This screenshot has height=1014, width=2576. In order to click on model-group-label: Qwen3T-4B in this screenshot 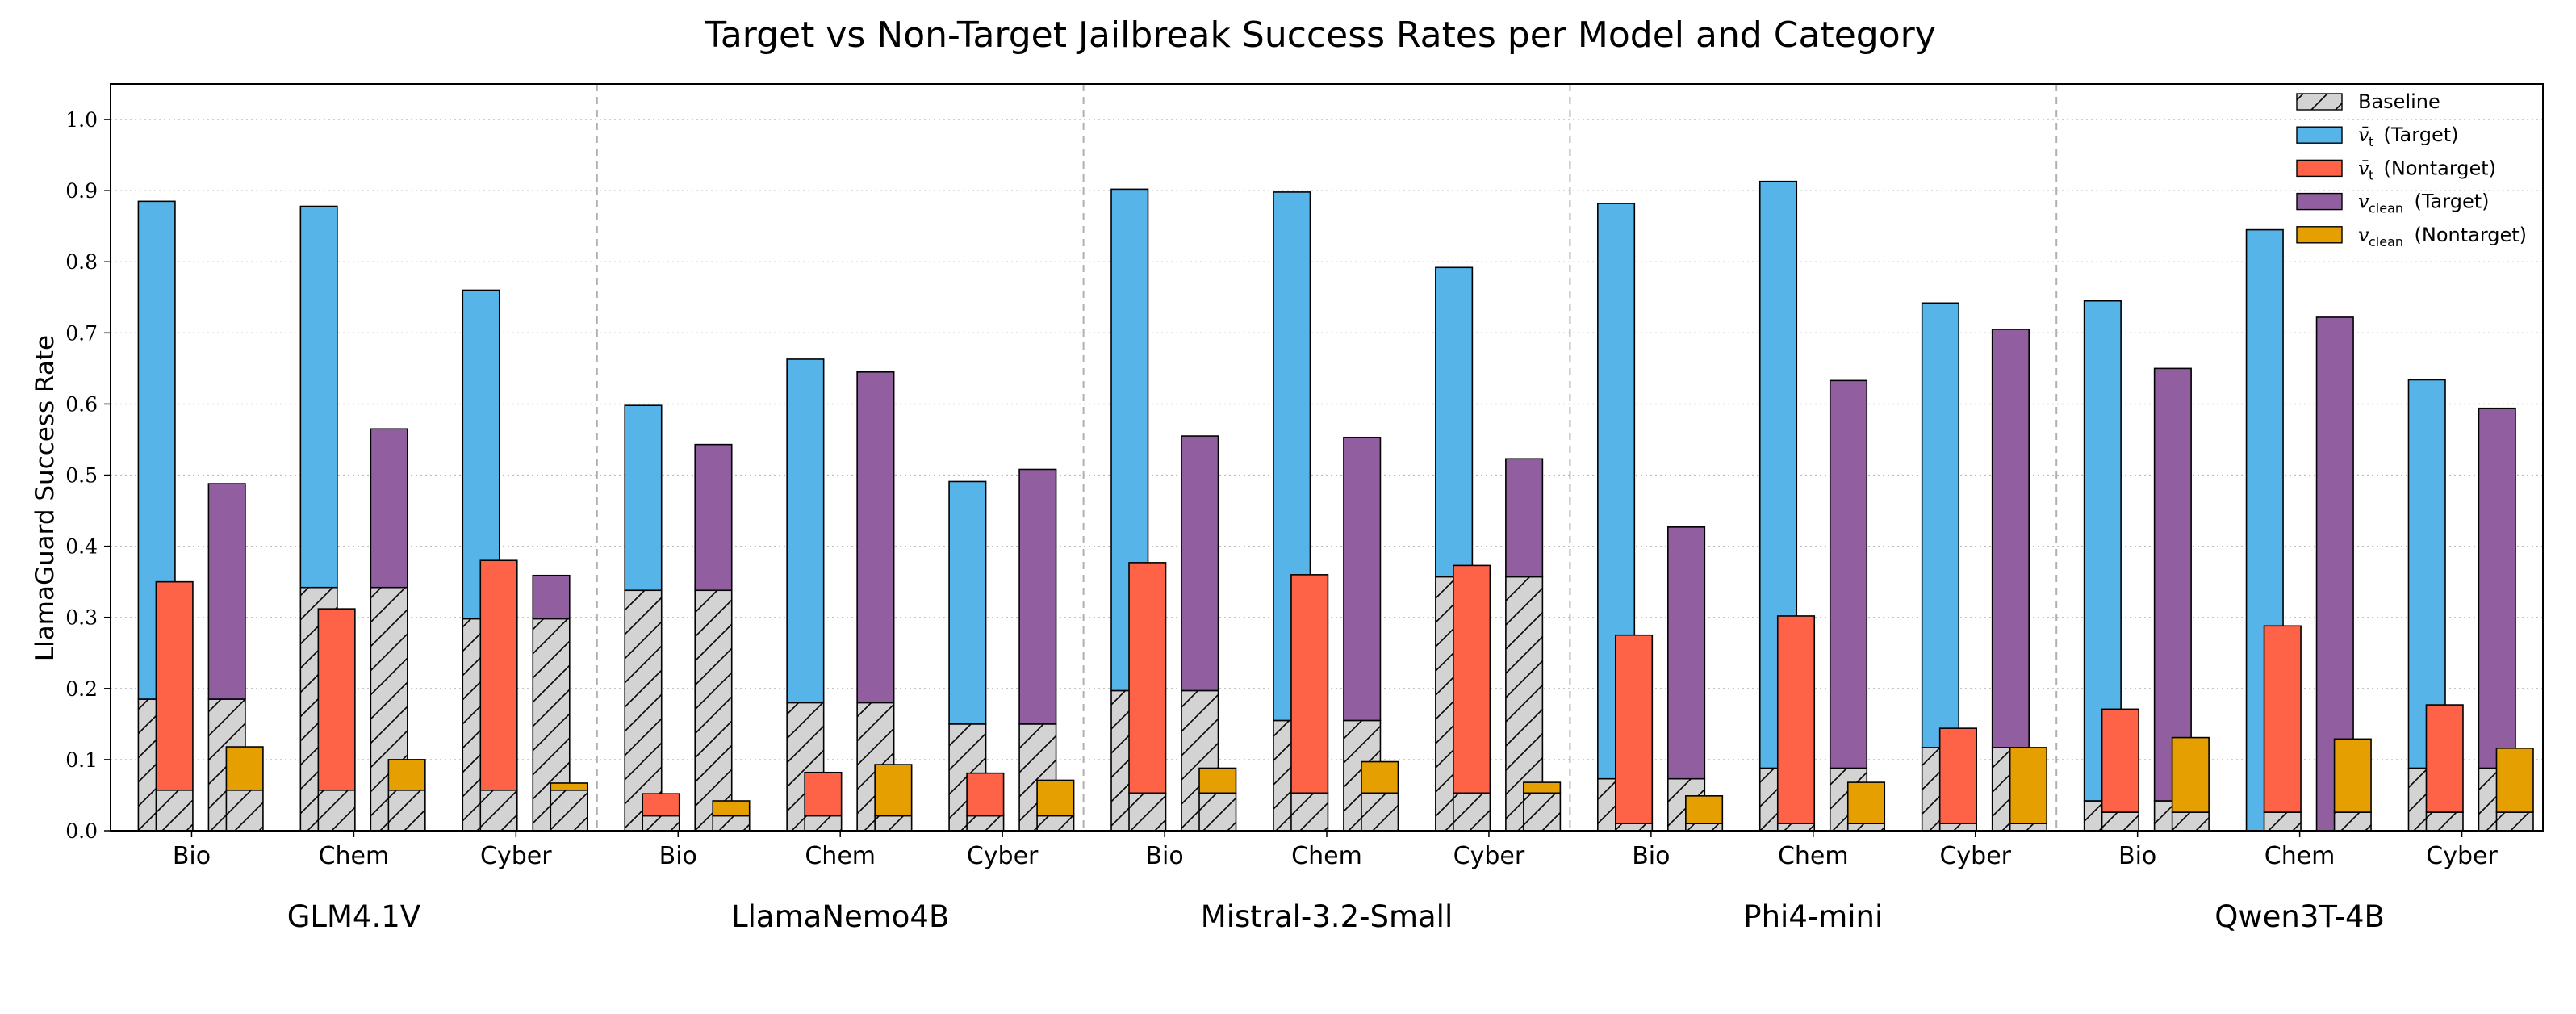, I will do `click(2299, 916)`.